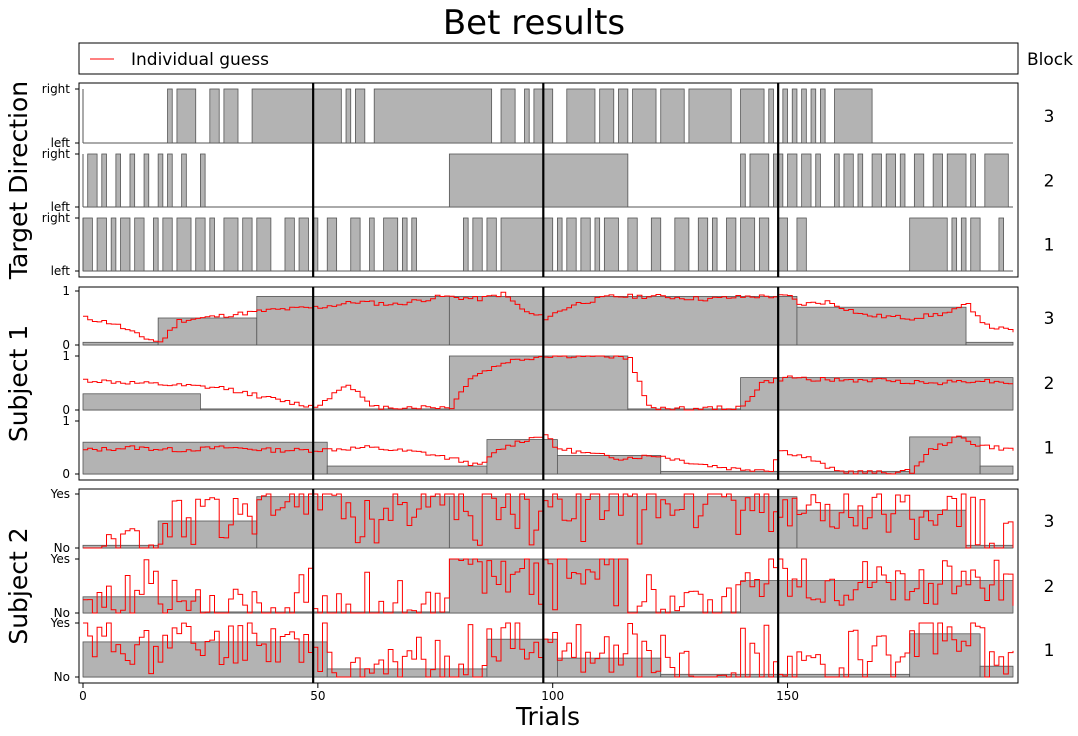  Describe the element at coordinates (61, 143) in the screenshot. I see `ytick-low: left` at that location.